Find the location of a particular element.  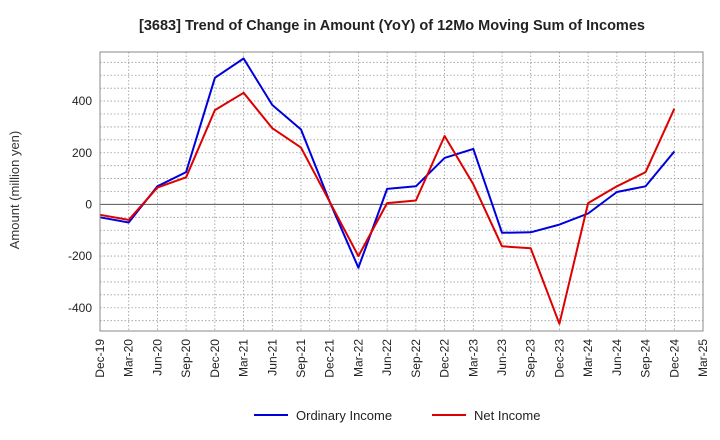

y-tick-label: -400 is located at coordinates (80, 308).